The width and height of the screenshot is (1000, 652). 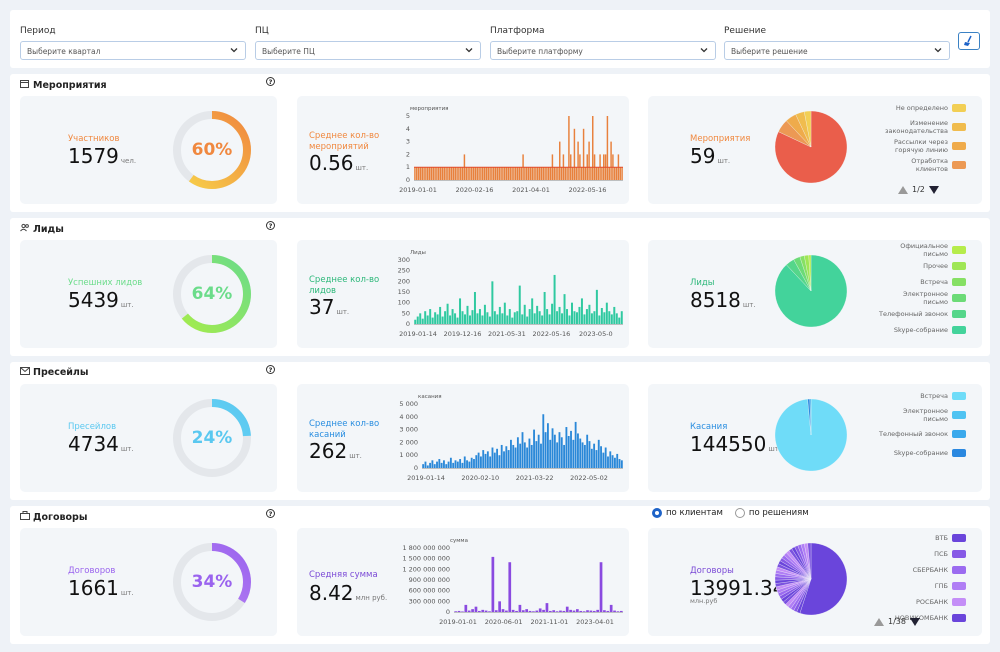 I want to click on kpi-unit: шт., so click(x=127, y=305).